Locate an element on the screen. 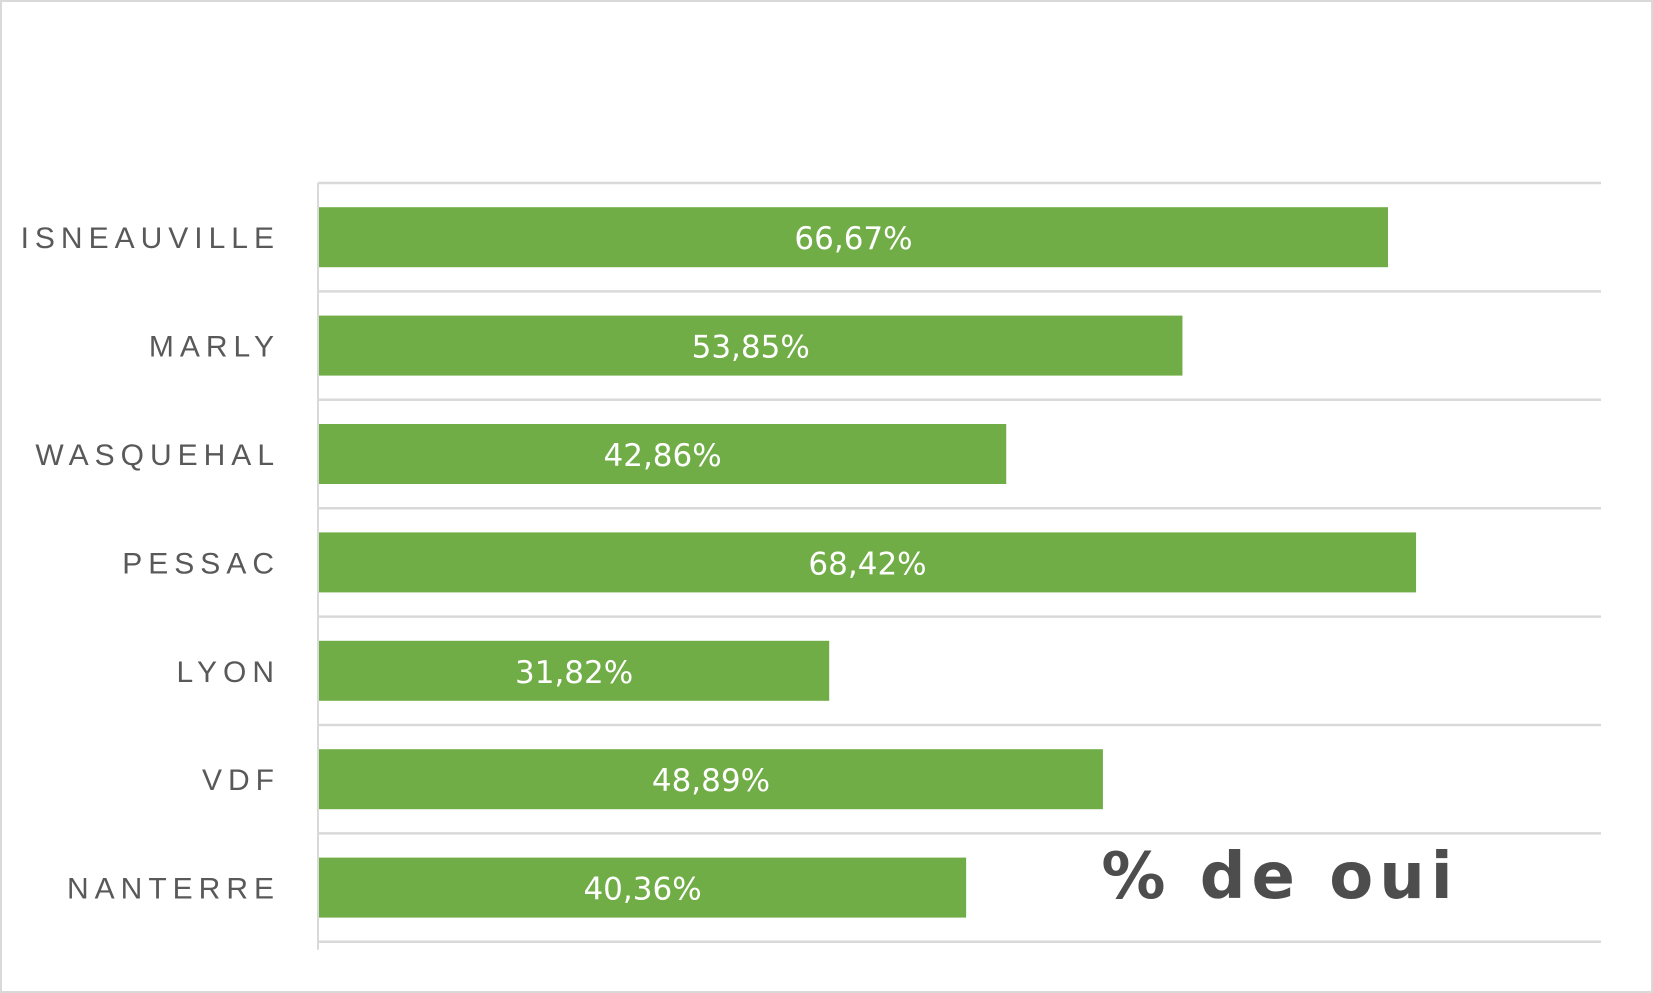  bar-marly is located at coordinates (751, 345).